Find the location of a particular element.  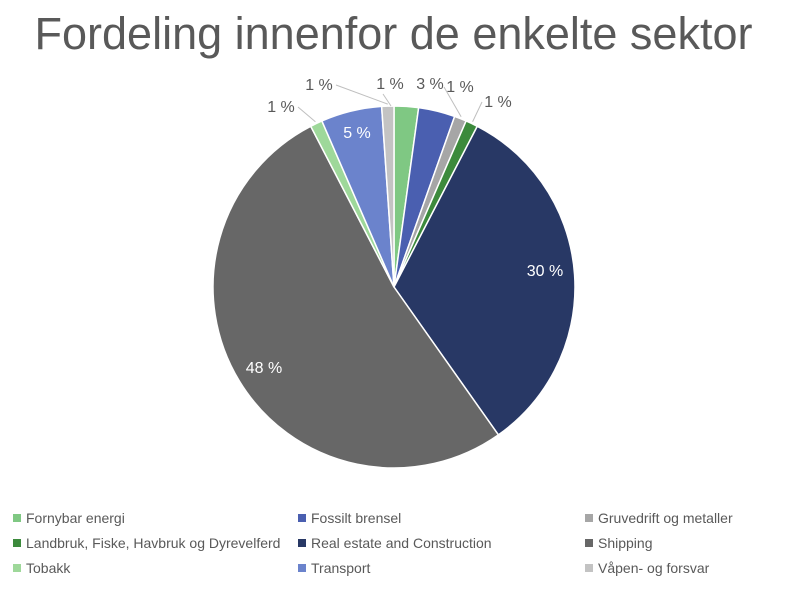

legend-label: Fornybar energi is located at coordinates (75, 518).